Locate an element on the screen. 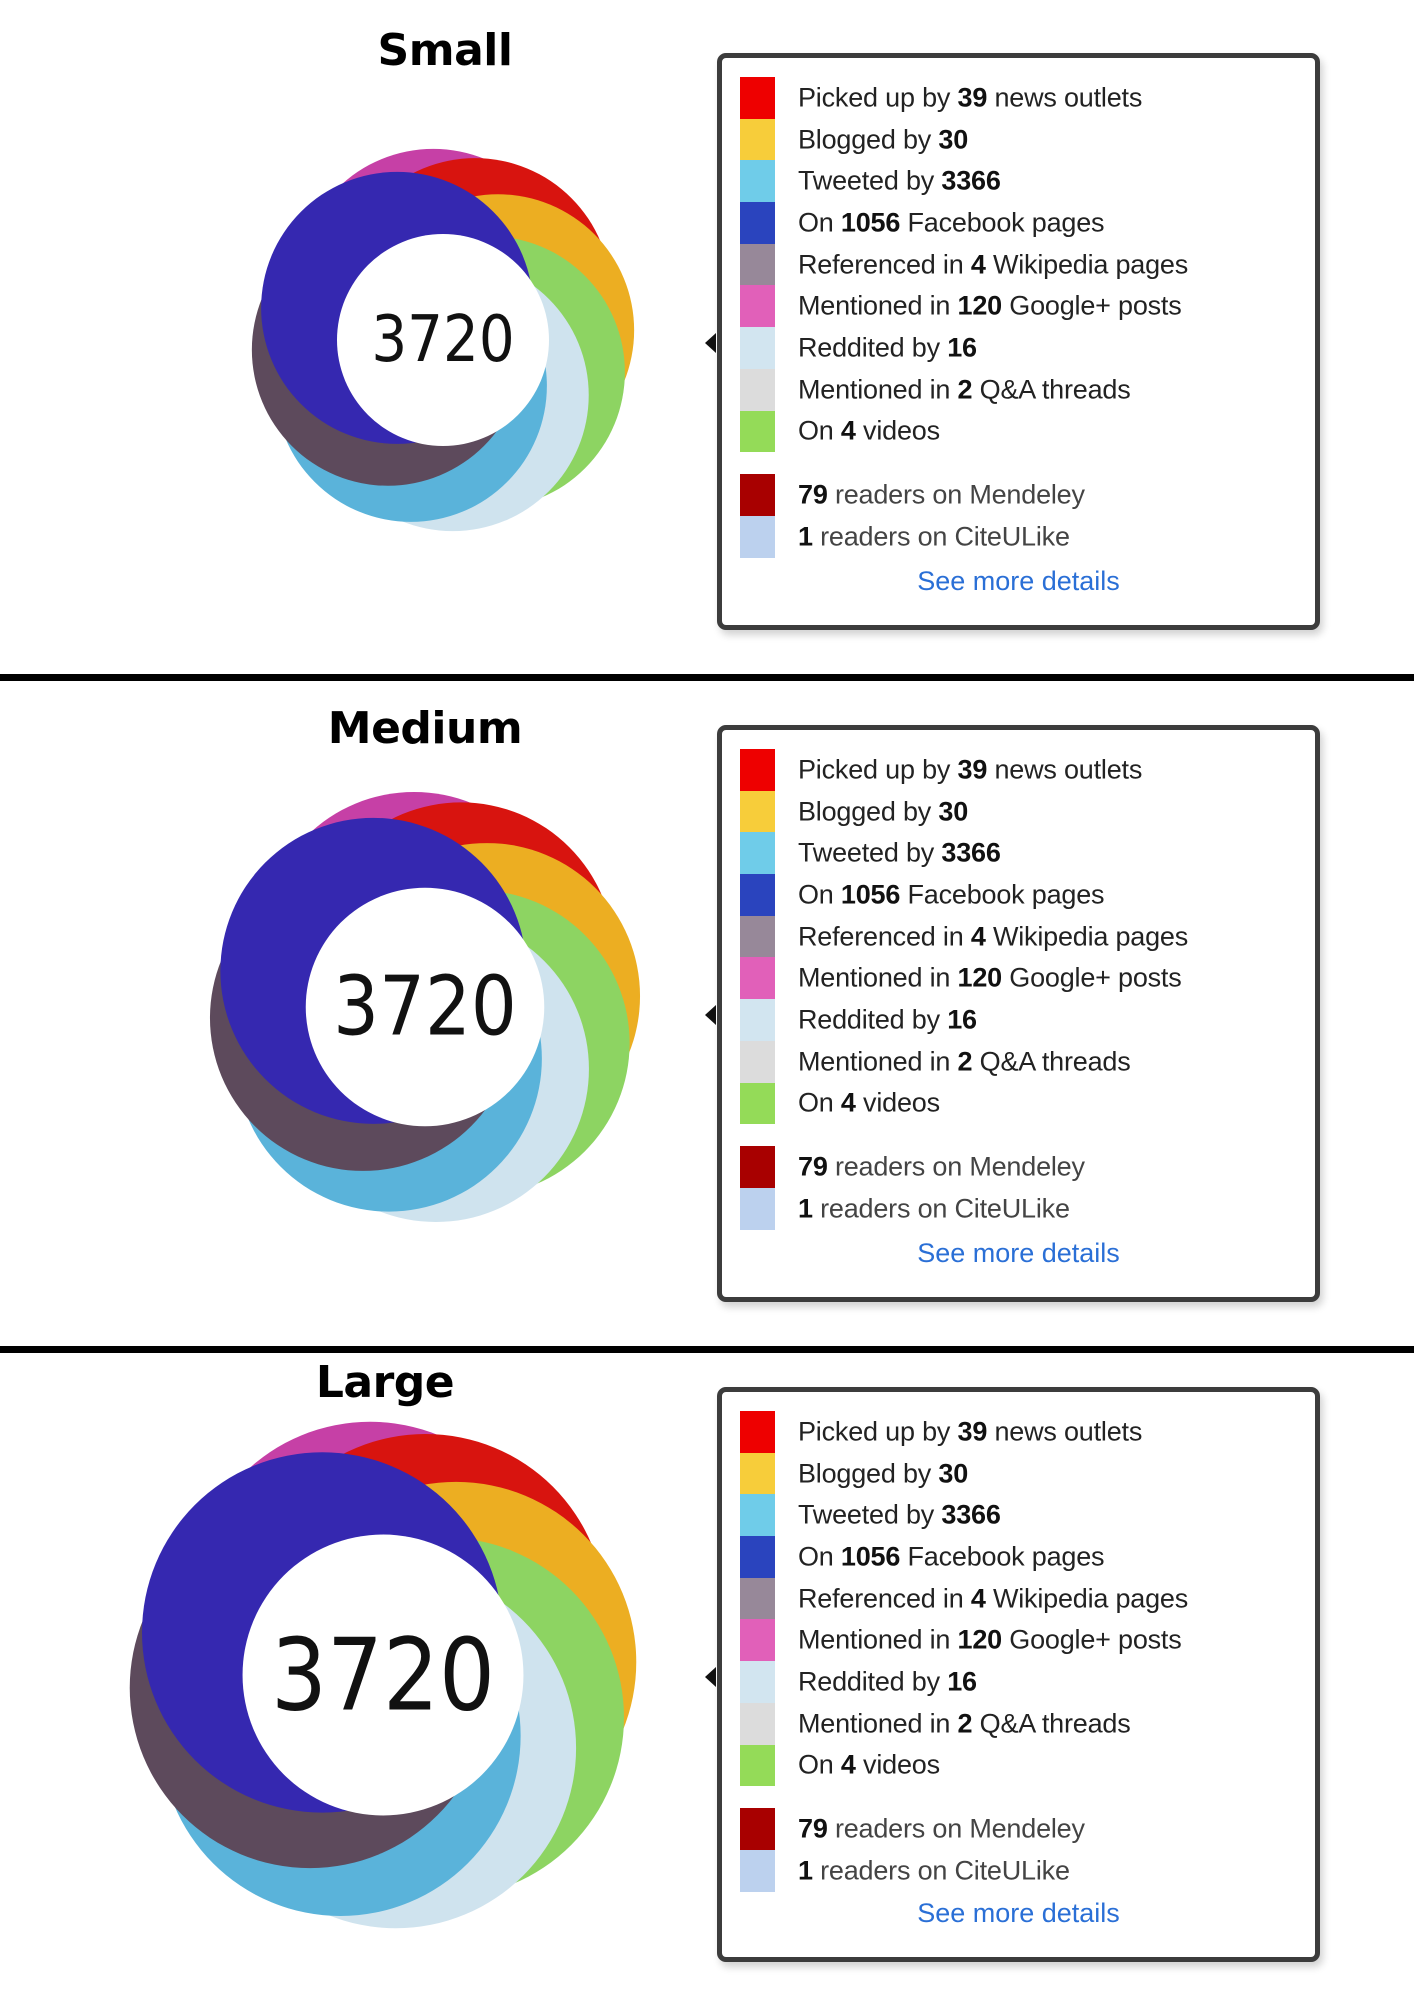 The width and height of the screenshot is (1414, 2000). size-title-large: Large is located at coordinates (385, 1382).